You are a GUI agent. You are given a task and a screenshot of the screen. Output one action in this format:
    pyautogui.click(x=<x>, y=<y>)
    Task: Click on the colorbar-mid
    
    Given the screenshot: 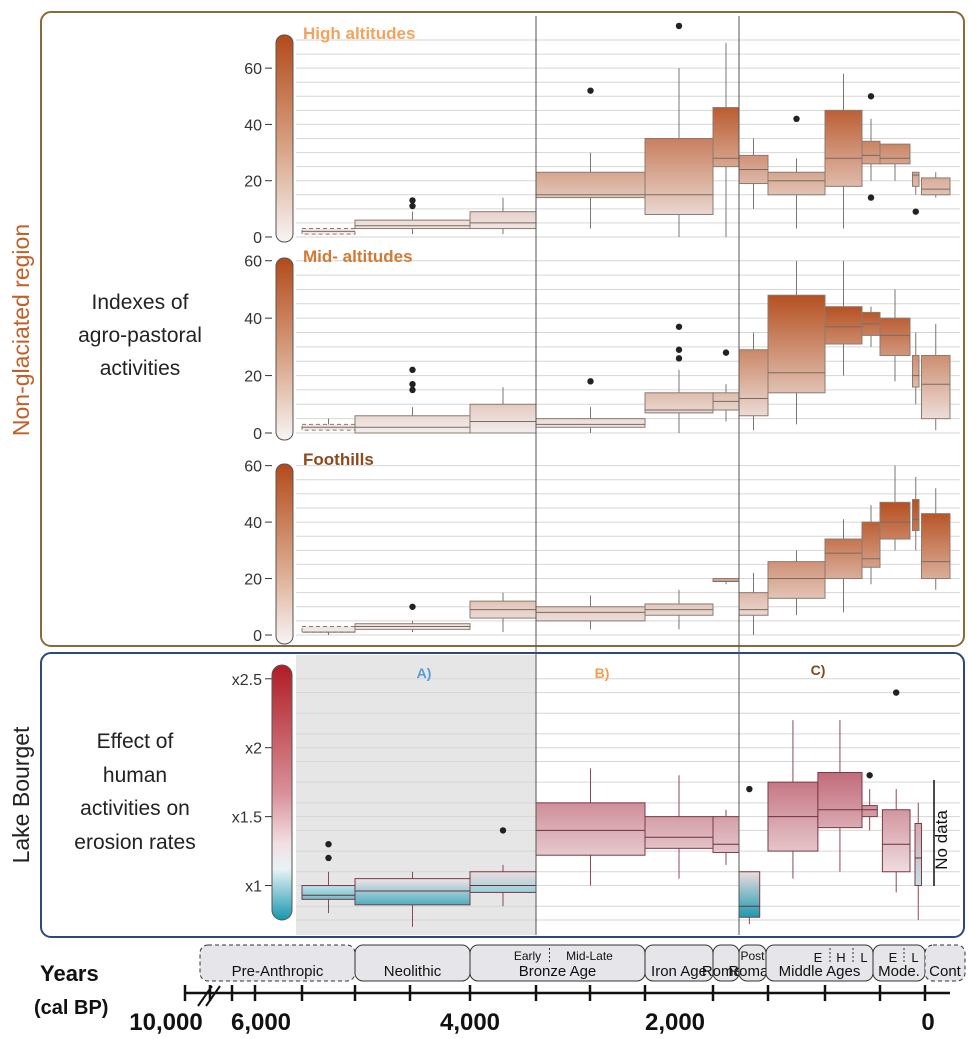 What is the action you would take?
    pyautogui.click(x=284, y=349)
    